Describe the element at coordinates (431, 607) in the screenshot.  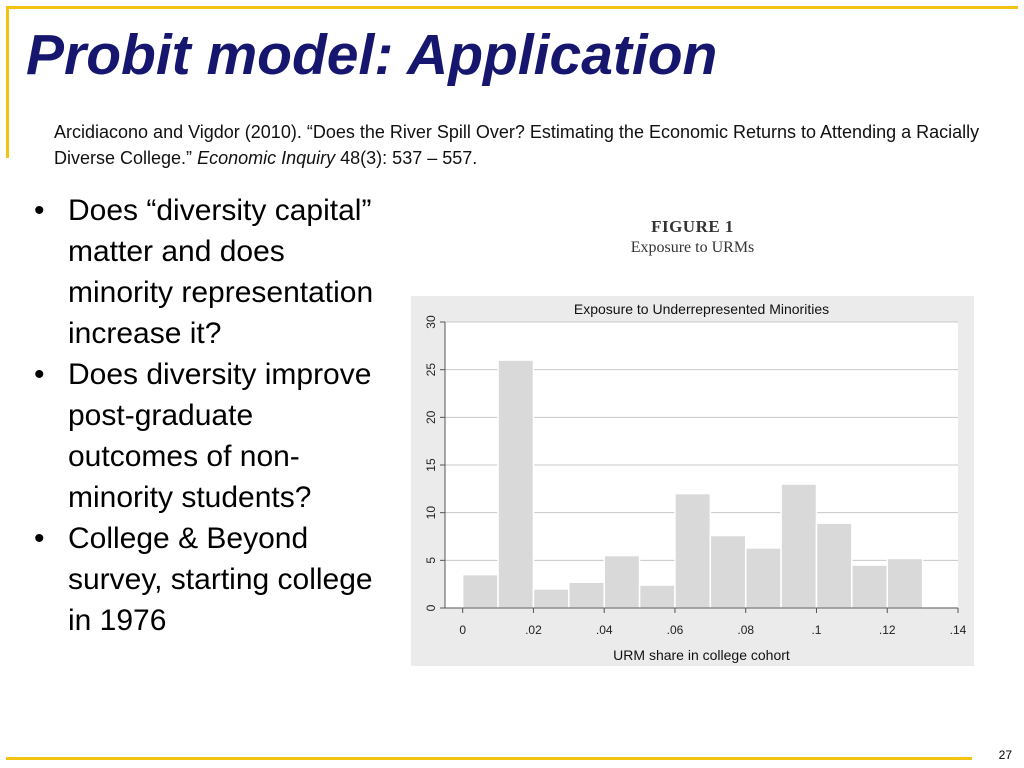
I see `y-tick-label: 0` at that location.